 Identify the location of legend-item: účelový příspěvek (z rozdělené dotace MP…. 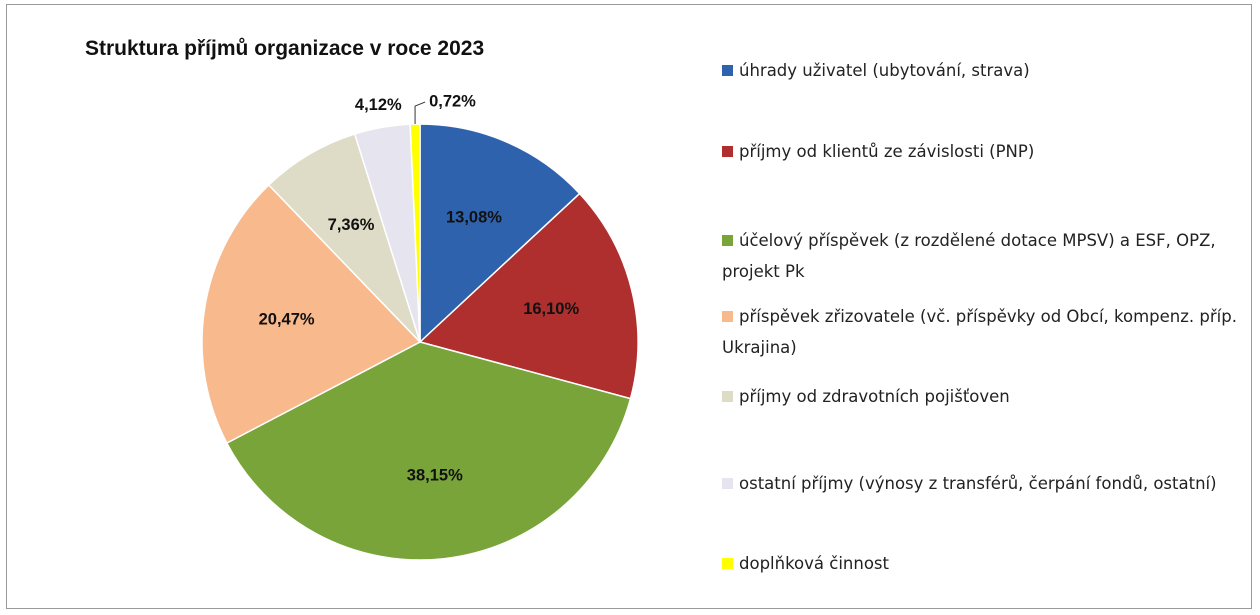
(982, 256).